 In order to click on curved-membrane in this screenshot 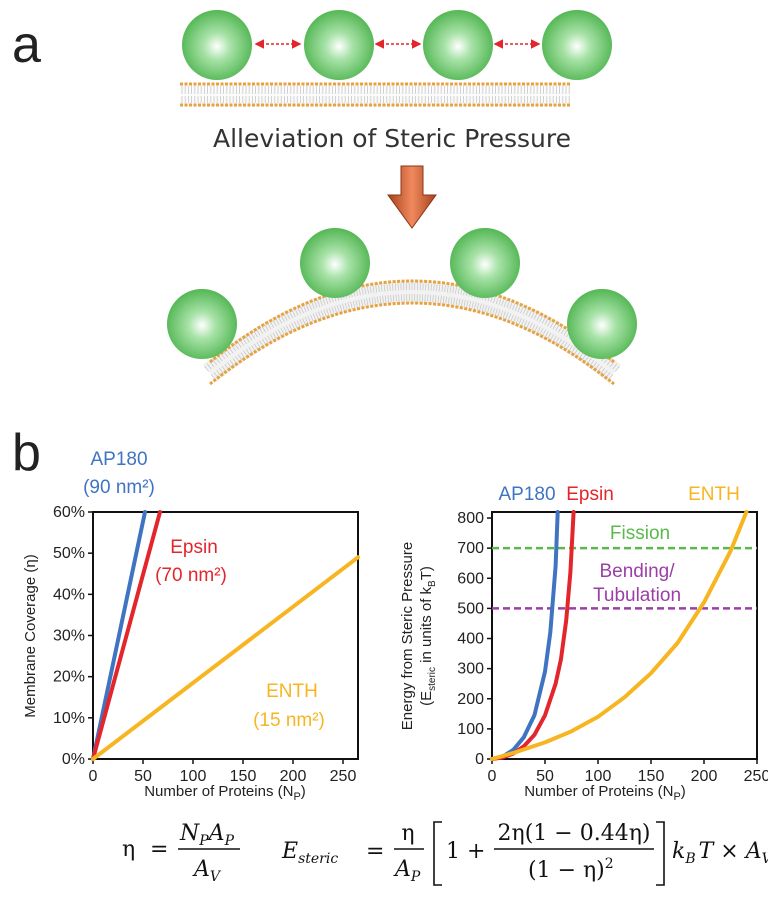, I will do `click(412, 332)`.